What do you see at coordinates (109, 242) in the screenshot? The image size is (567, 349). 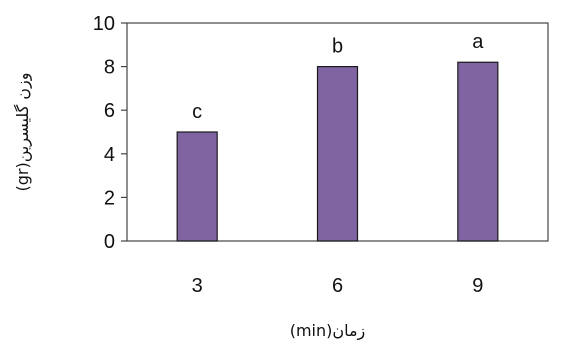 I see `y-tick-label: 0` at bounding box center [109, 242].